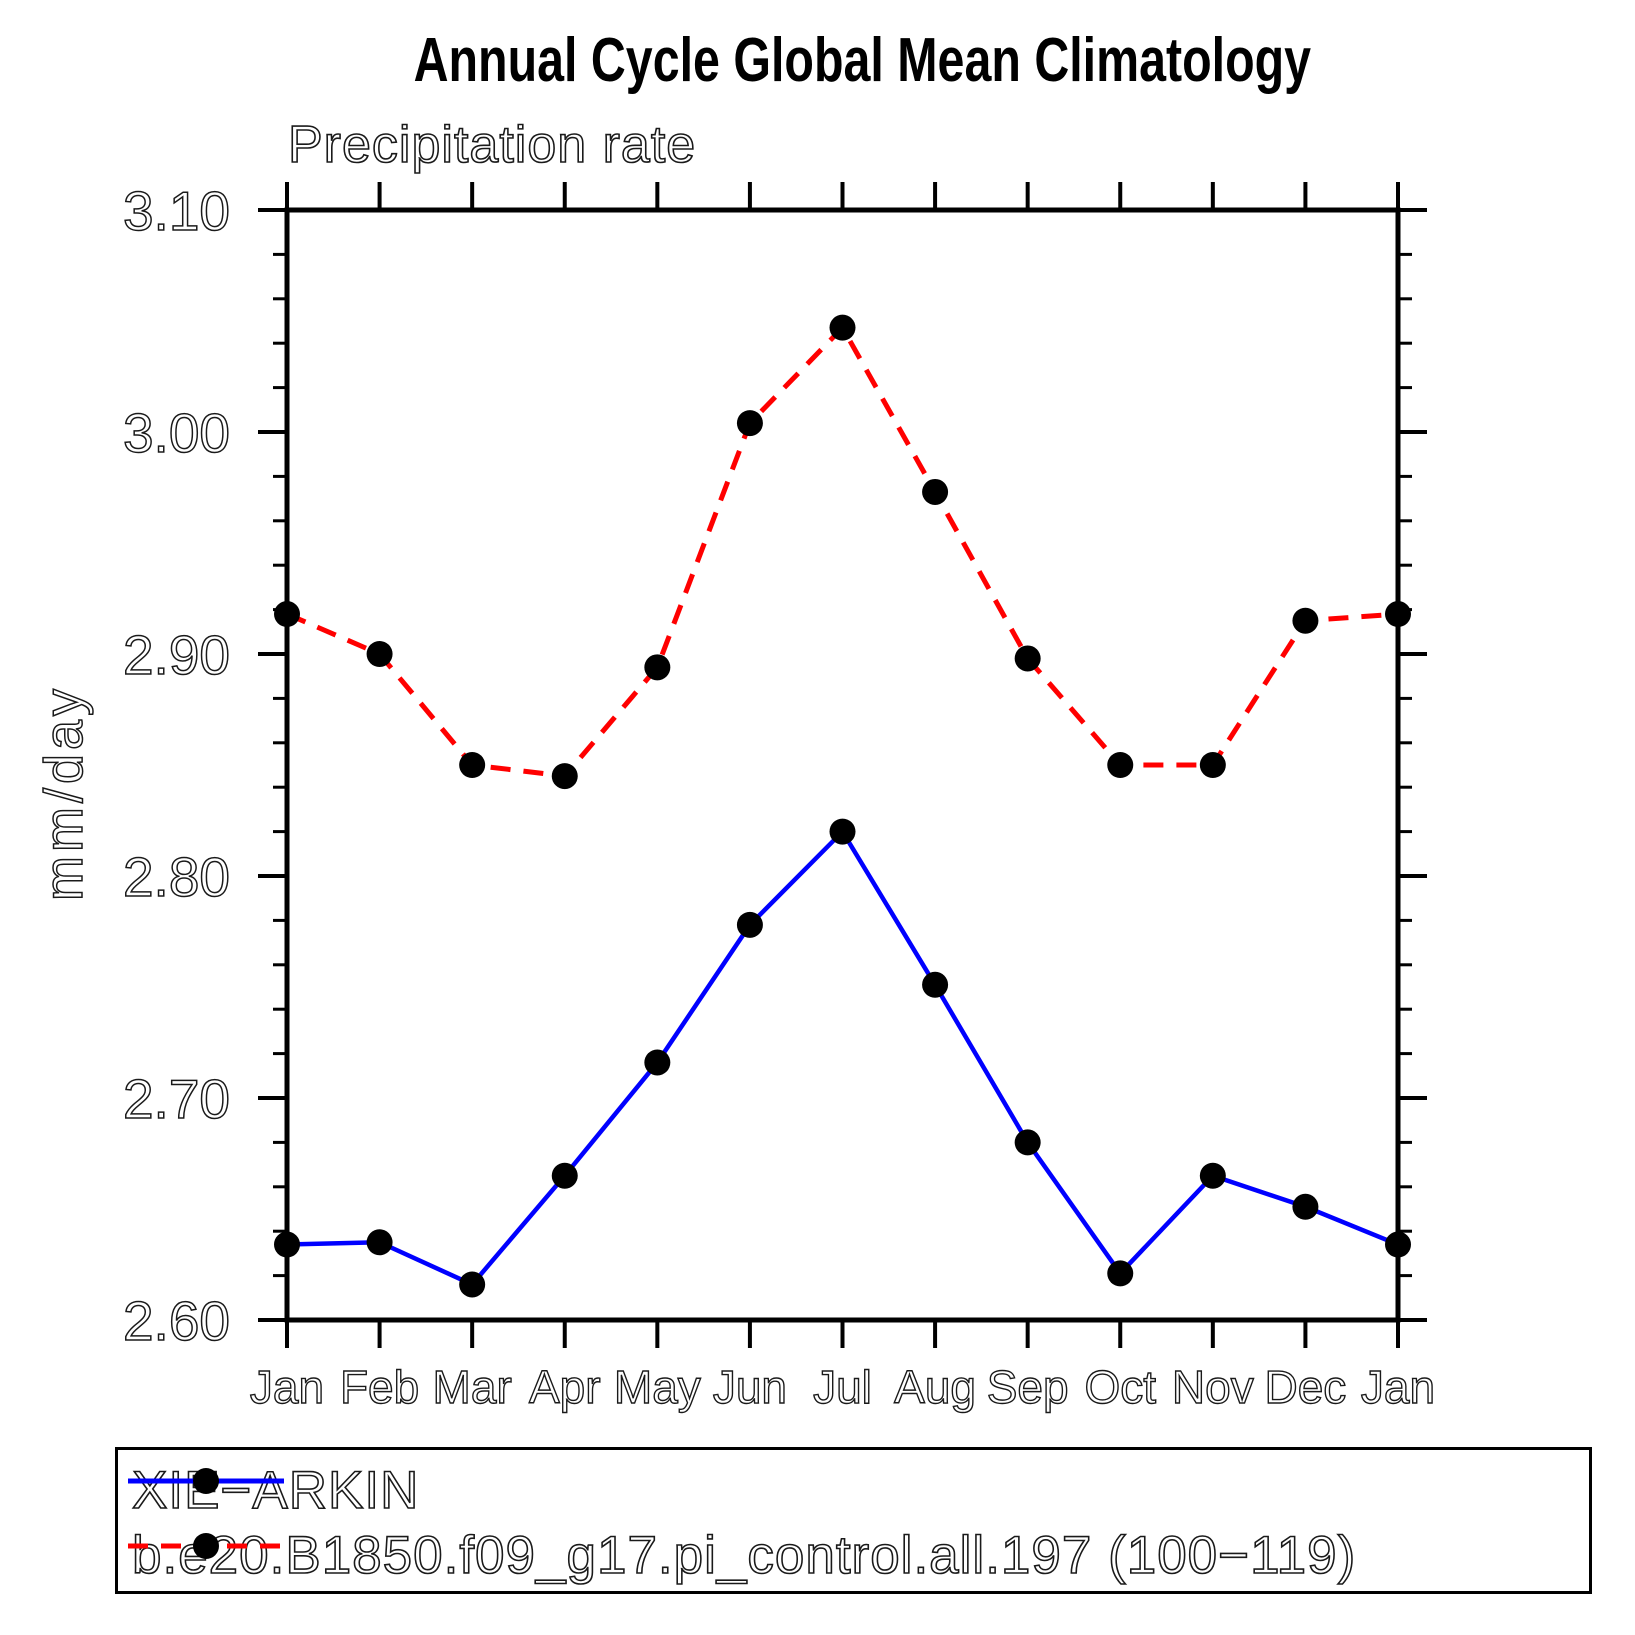 The height and width of the screenshot is (1635, 1635). I want to click on x-tick-label: Feb, so click(379, 1387).